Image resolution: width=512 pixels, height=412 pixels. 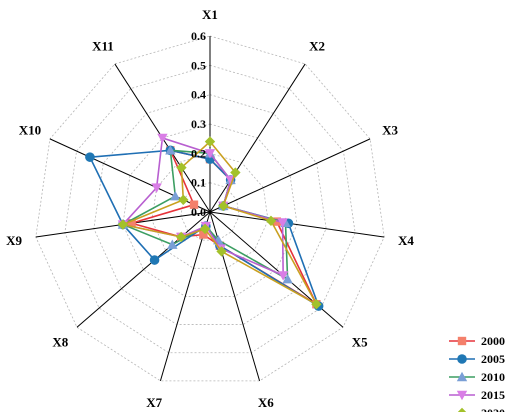 I want to click on legend-item-2020: 2020, so click(x=481, y=409).